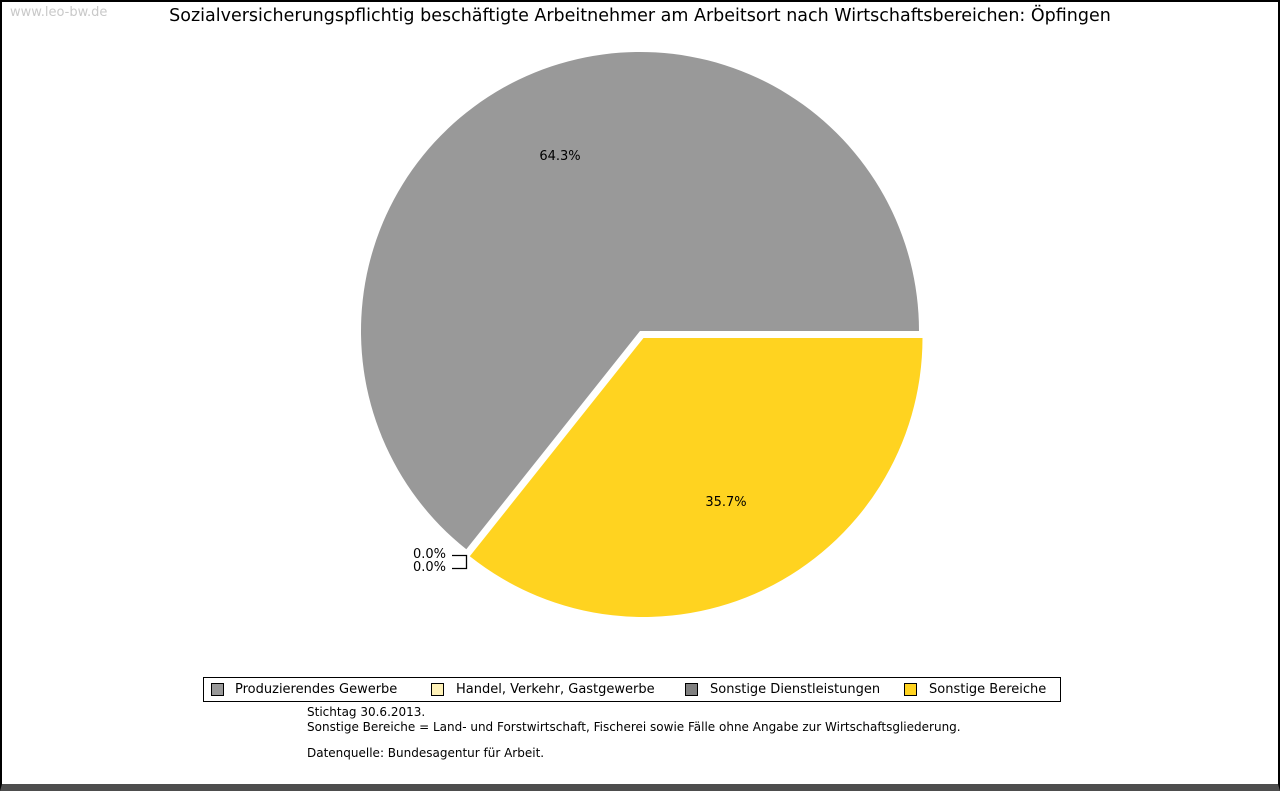 The width and height of the screenshot is (1280, 791). What do you see at coordinates (988, 689) in the screenshot?
I see `legend-label: Sonstige Bereiche` at bounding box center [988, 689].